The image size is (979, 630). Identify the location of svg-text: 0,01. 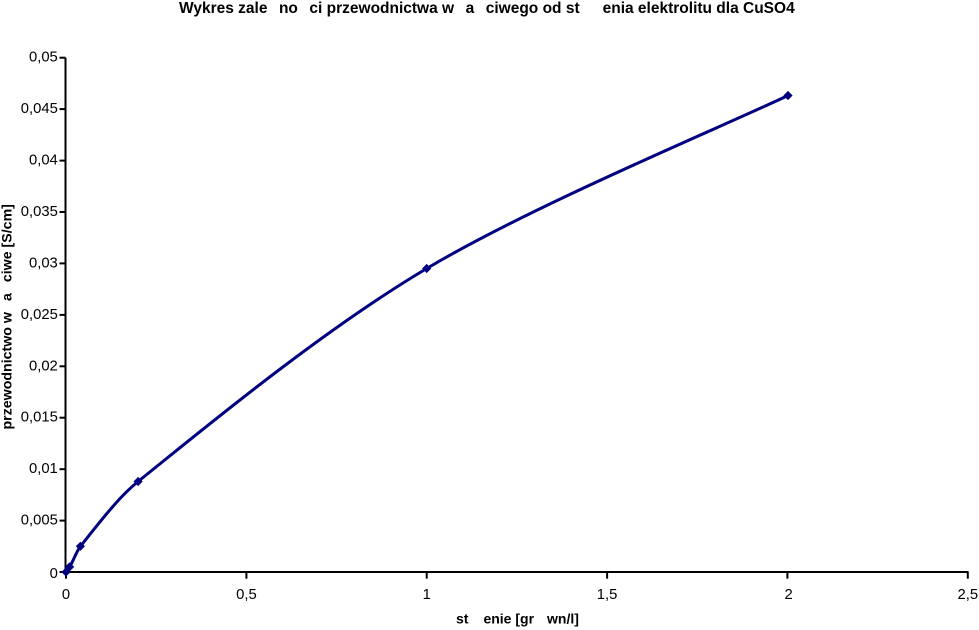
(43, 469).